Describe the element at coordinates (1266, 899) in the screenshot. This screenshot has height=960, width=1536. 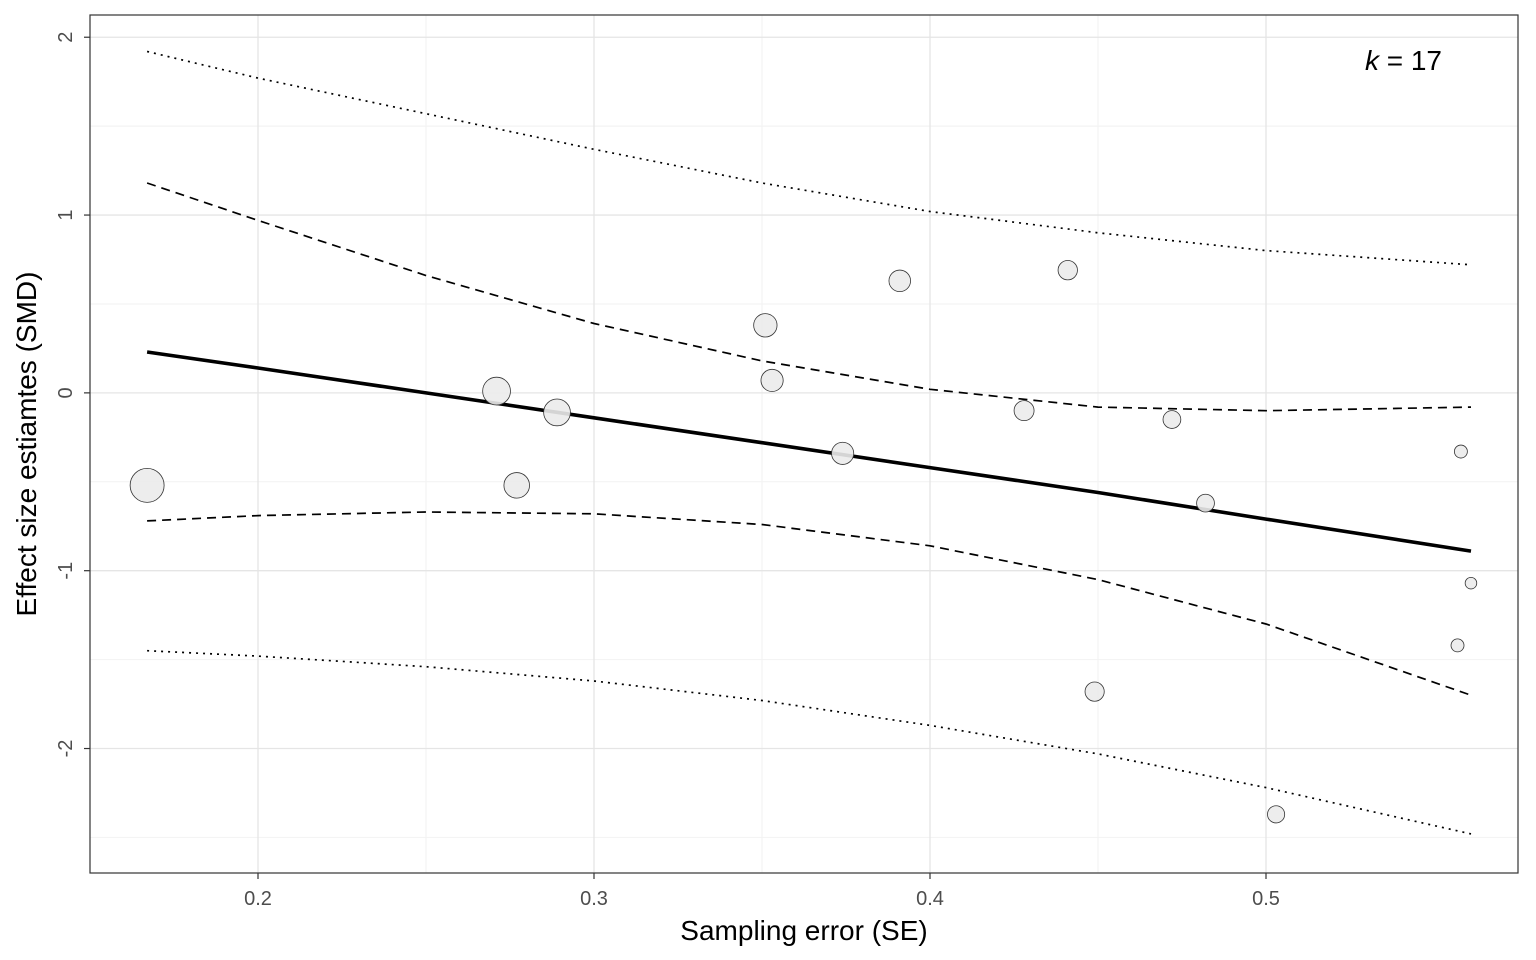
I see `x-tick-label: 0.5` at that location.